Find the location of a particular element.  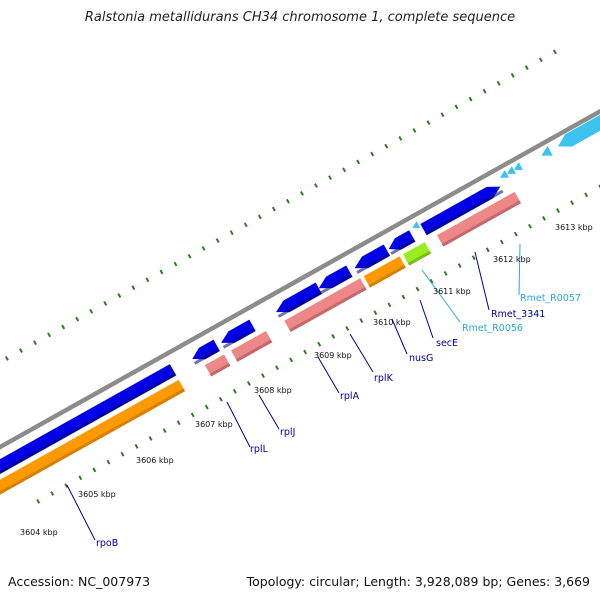

gene-label: rplK is located at coordinates (384, 378).